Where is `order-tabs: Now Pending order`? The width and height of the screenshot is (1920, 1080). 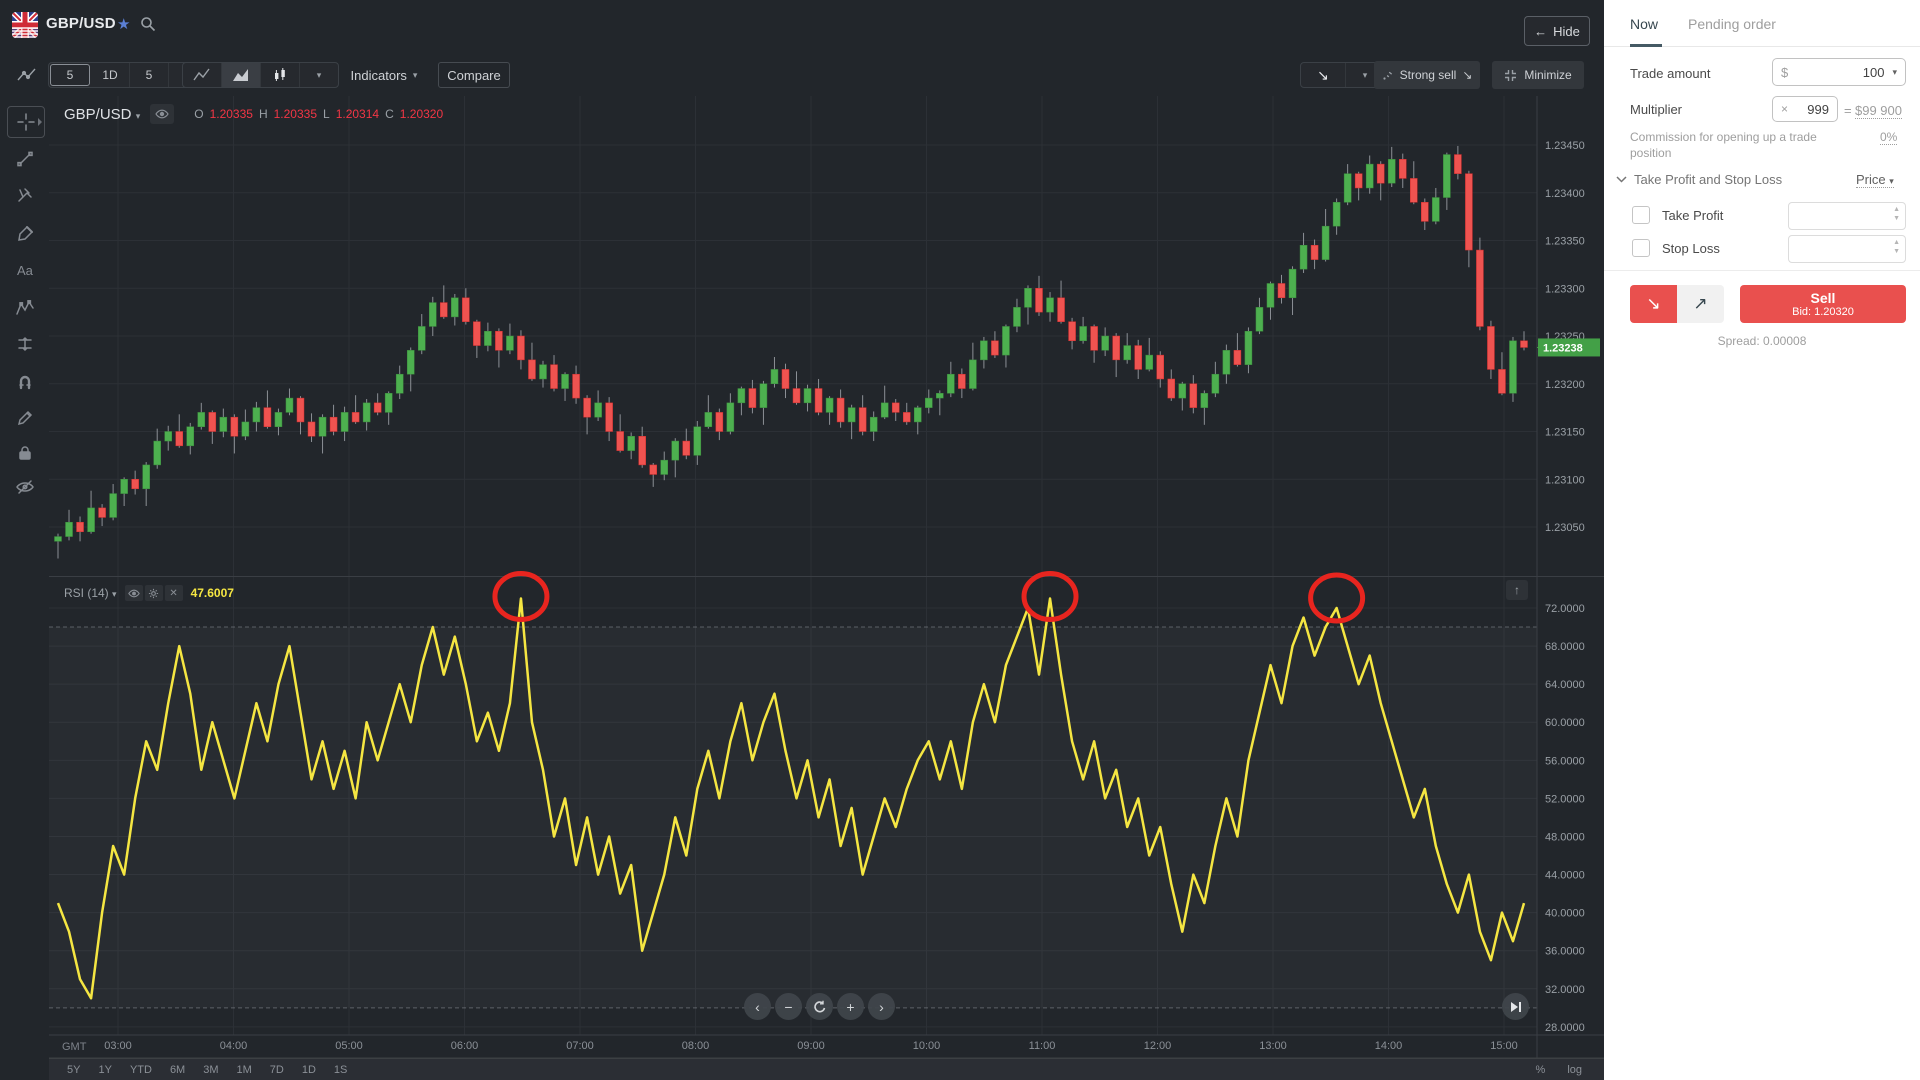 order-tabs: Now Pending order is located at coordinates (1762, 23).